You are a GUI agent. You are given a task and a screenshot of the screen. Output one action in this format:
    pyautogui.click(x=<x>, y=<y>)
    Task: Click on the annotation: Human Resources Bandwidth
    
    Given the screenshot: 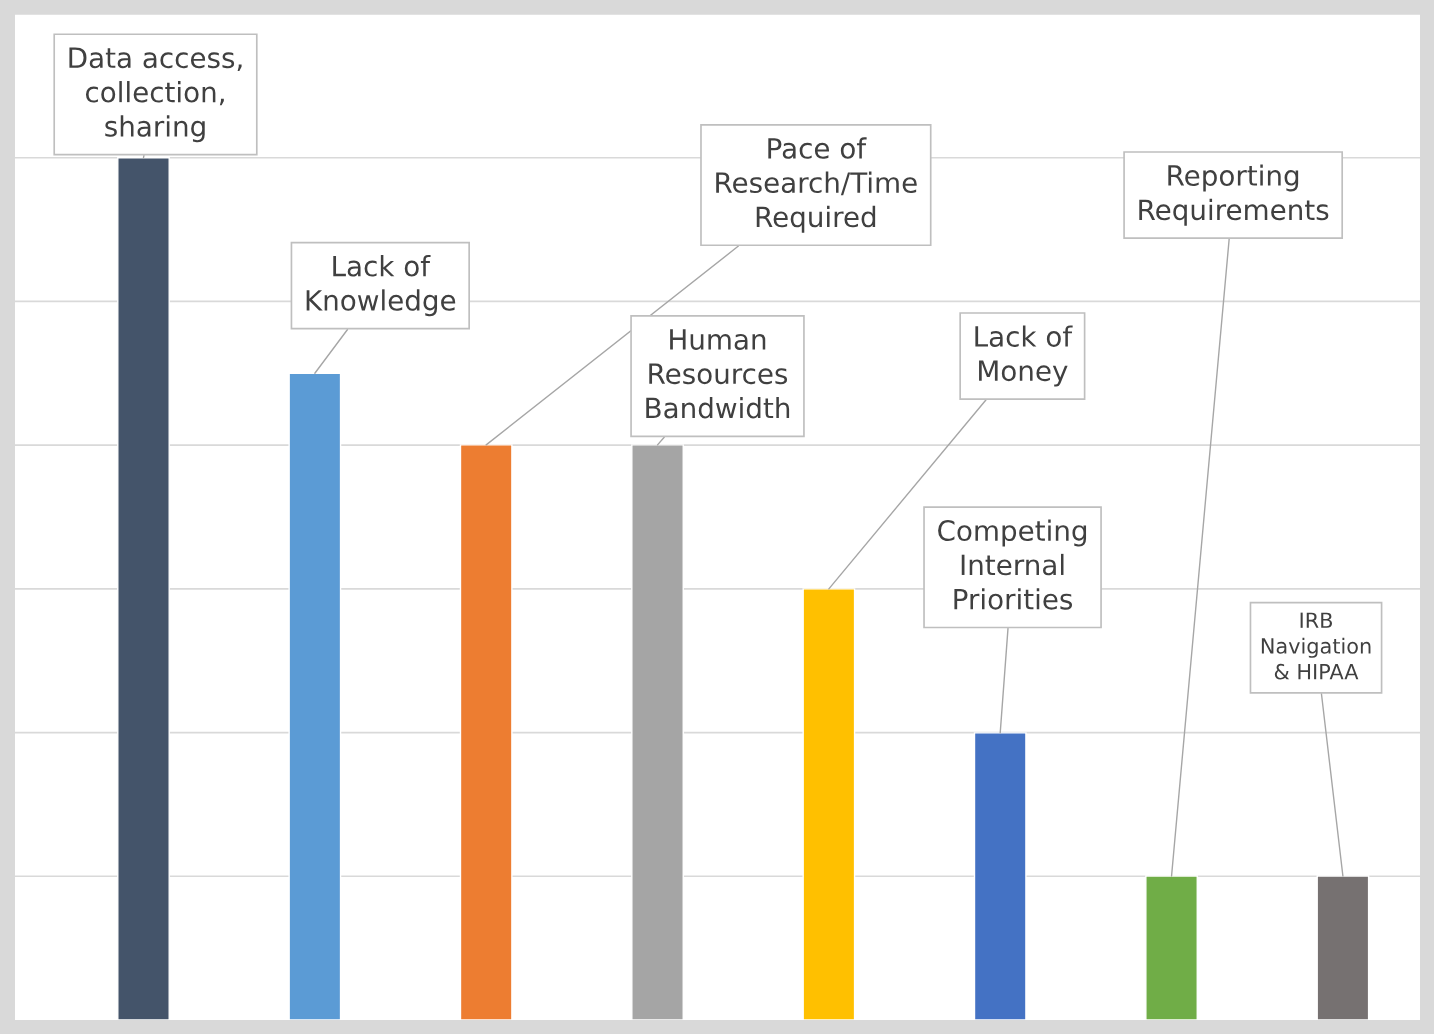 What is the action you would take?
    pyautogui.click(x=718, y=374)
    